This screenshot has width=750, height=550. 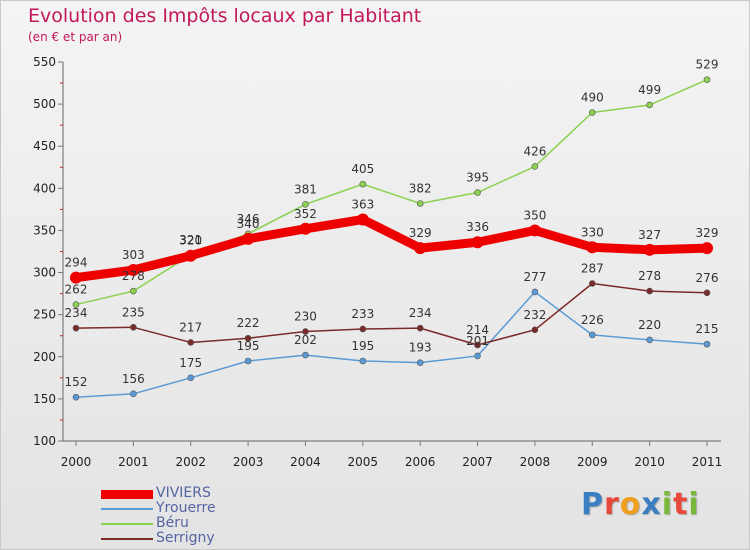 I want to click on data-label: 294, so click(x=76, y=263).